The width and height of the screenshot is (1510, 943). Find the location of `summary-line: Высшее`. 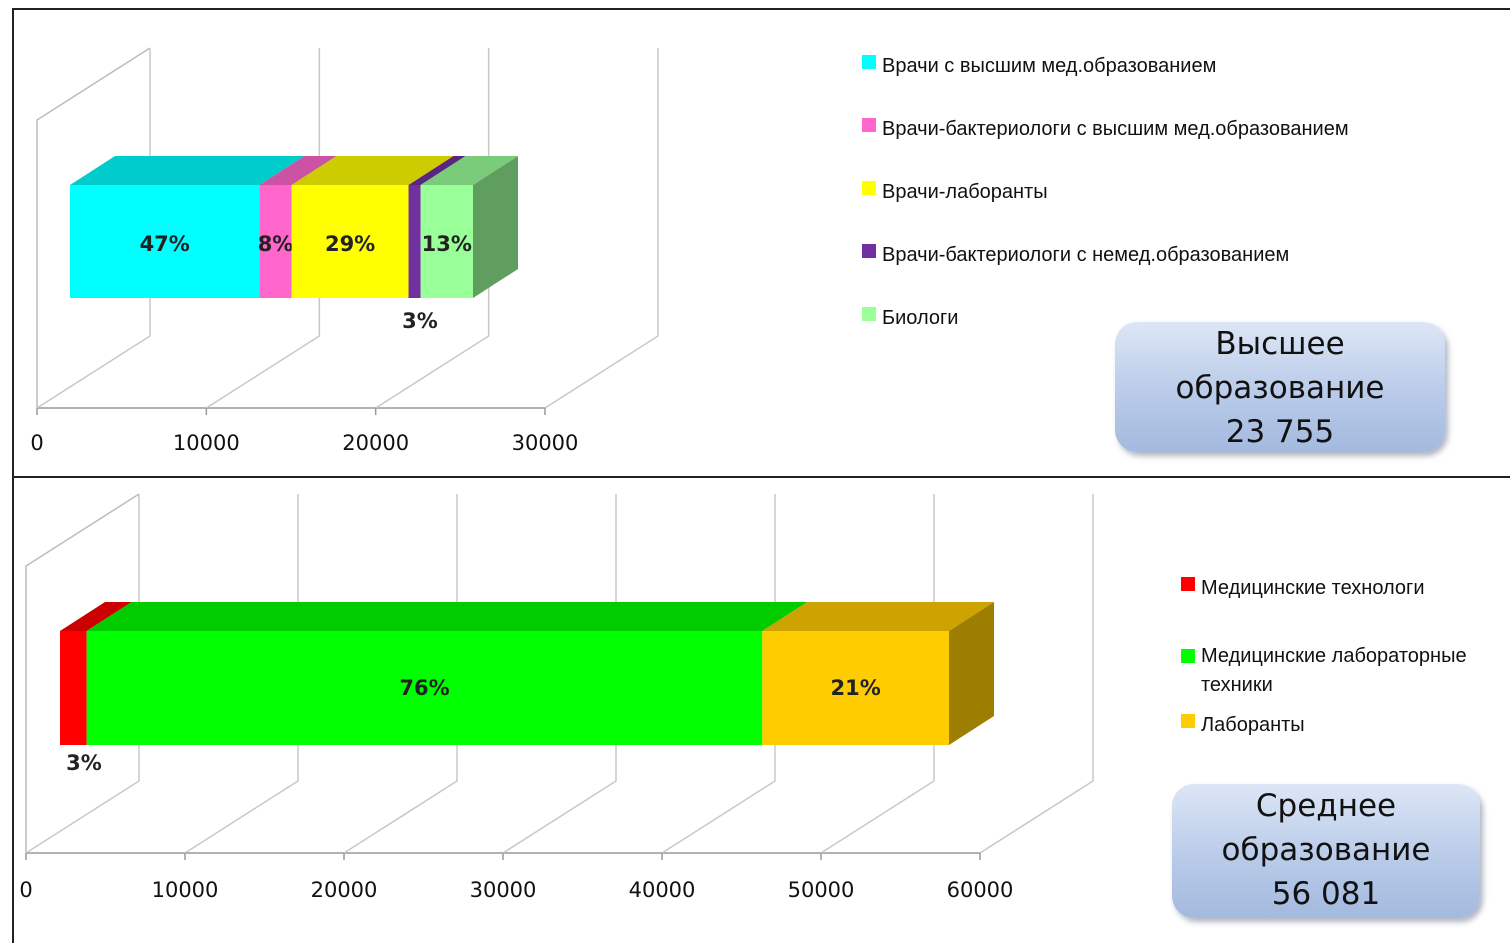

summary-line: Высшее is located at coordinates (1280, 344).